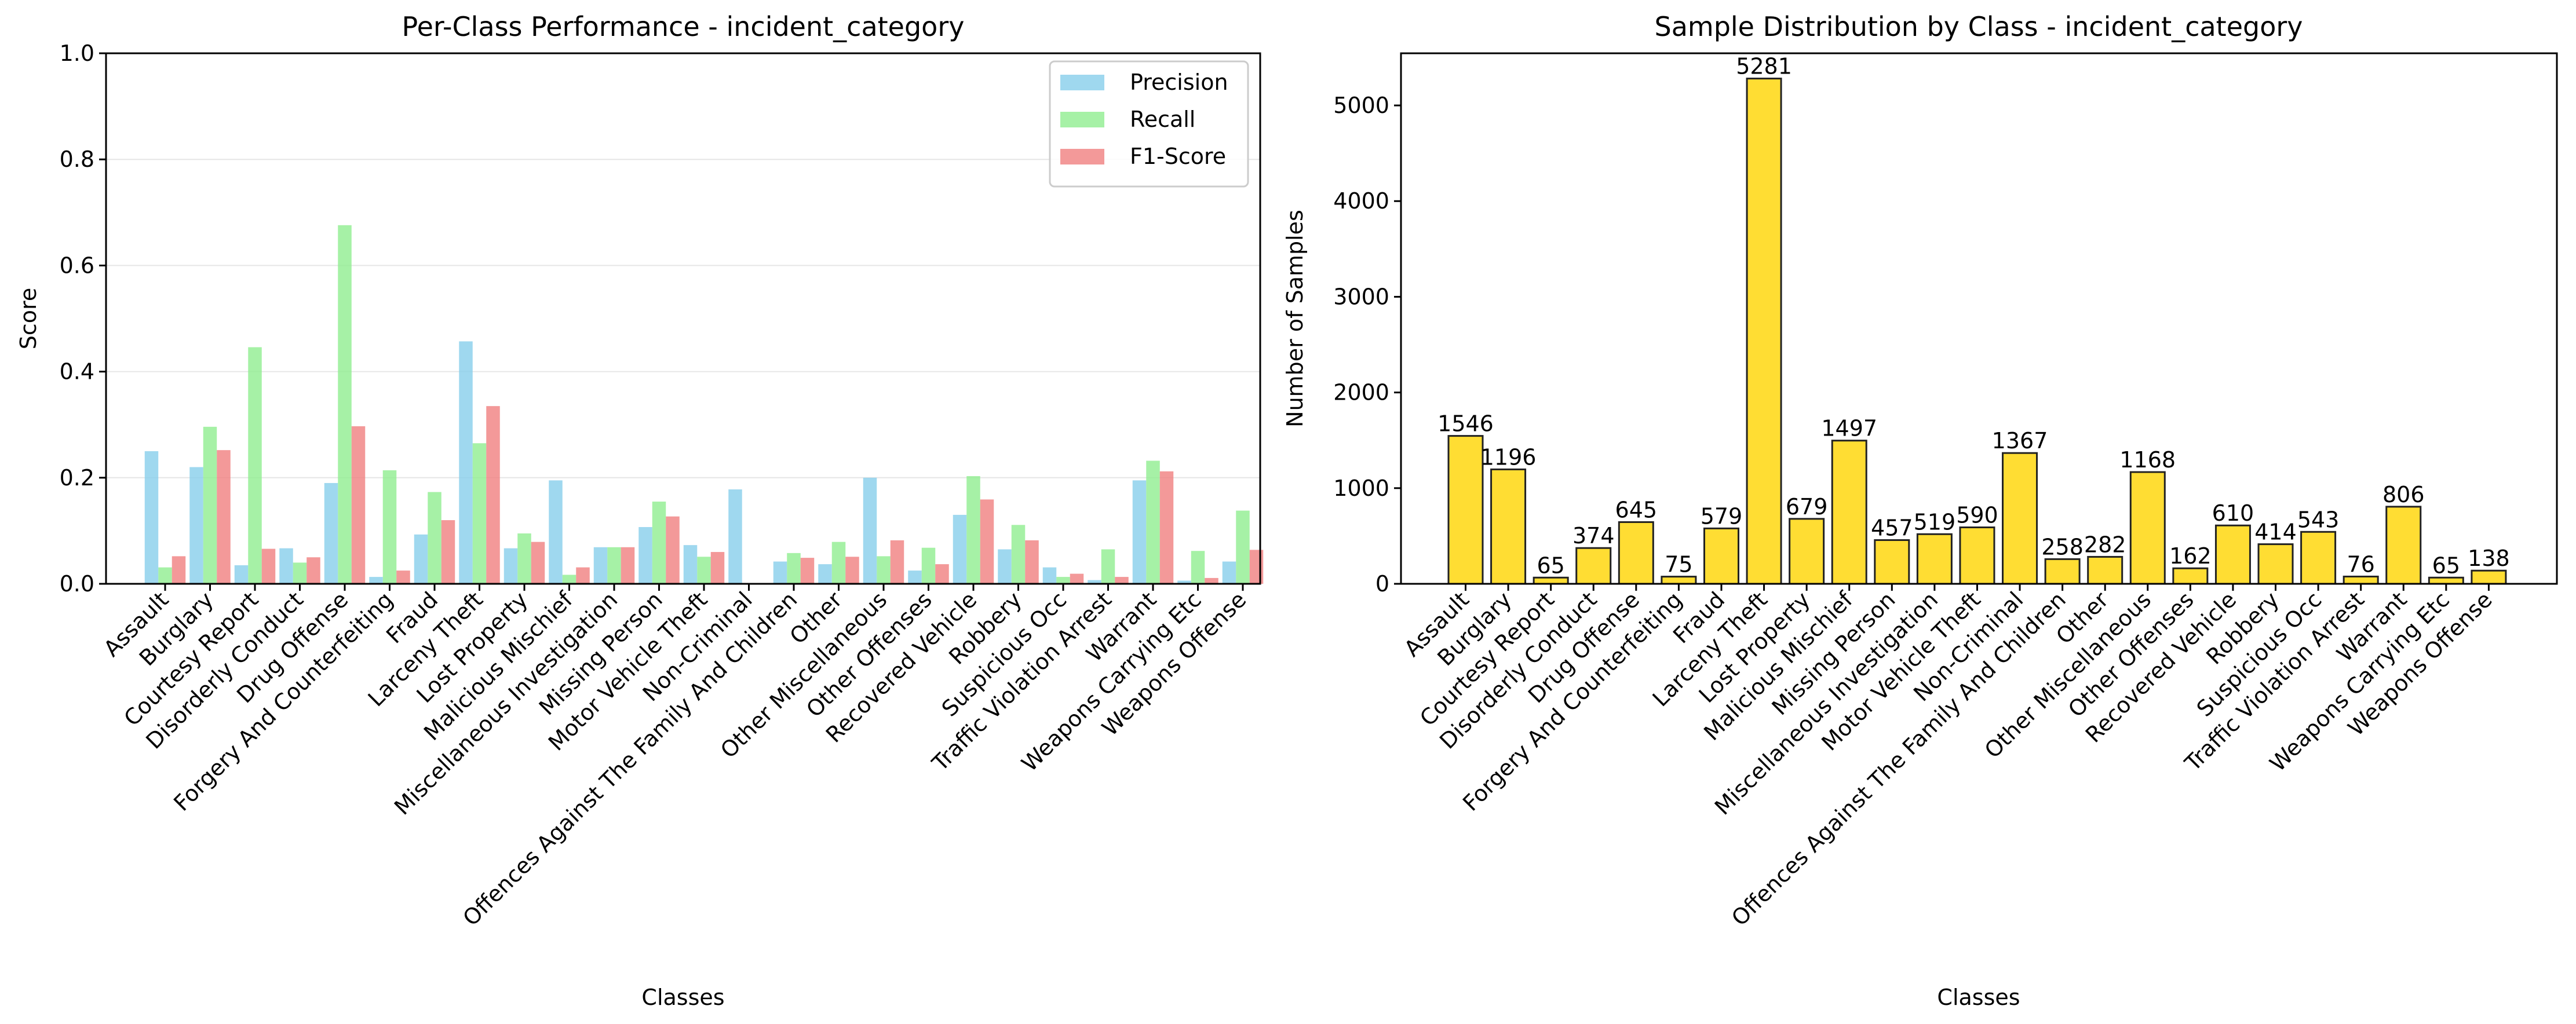 This screenshot has height=1024, width=2576. What do you see at coordinates (1807, 551) in the screenshot?
I see `bar-lost-property` at bounding box center [1807, 551].